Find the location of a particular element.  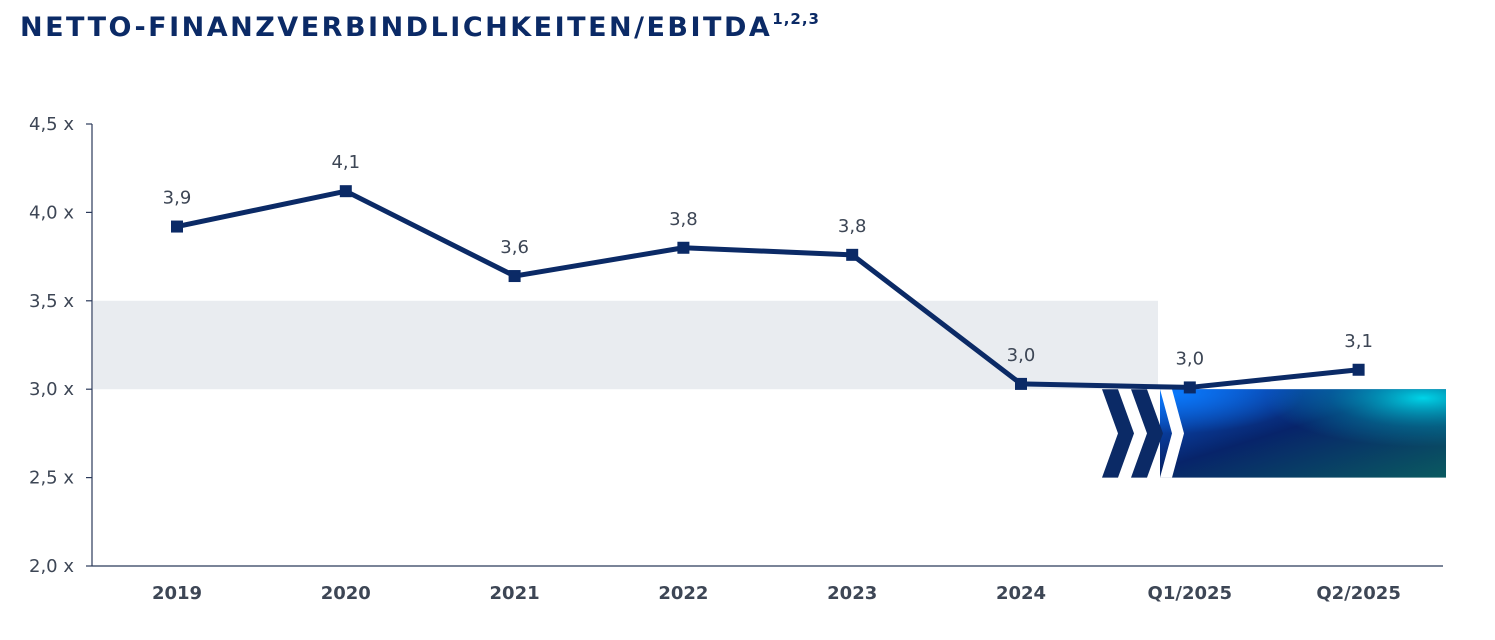

y-tick-label: 4,5 x is located at coordinates (51, 124).